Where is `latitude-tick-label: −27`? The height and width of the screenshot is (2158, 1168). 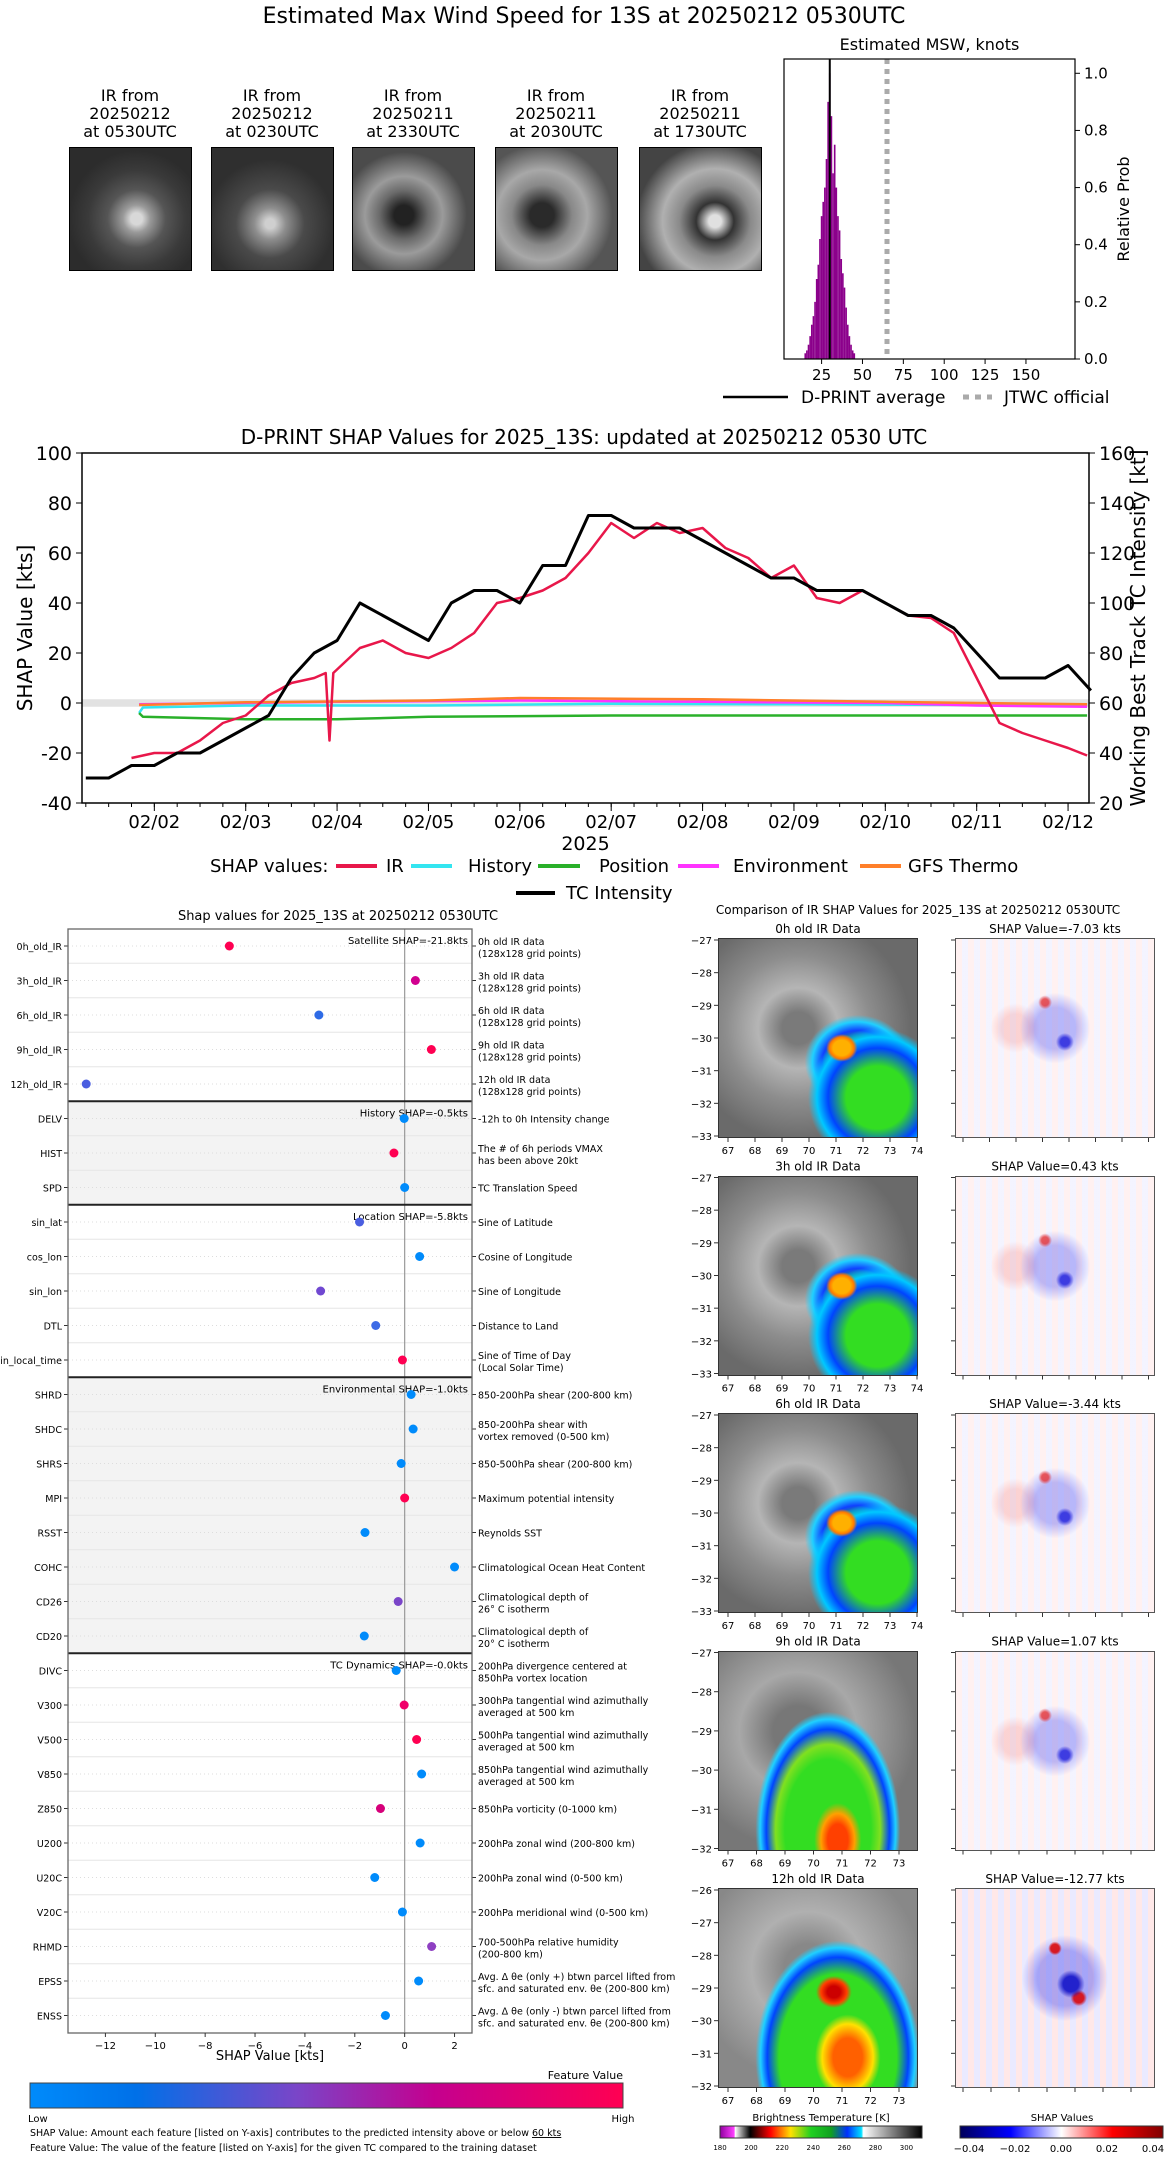
latitude-tick-label: −27 is located at coordinates (701, 1416).